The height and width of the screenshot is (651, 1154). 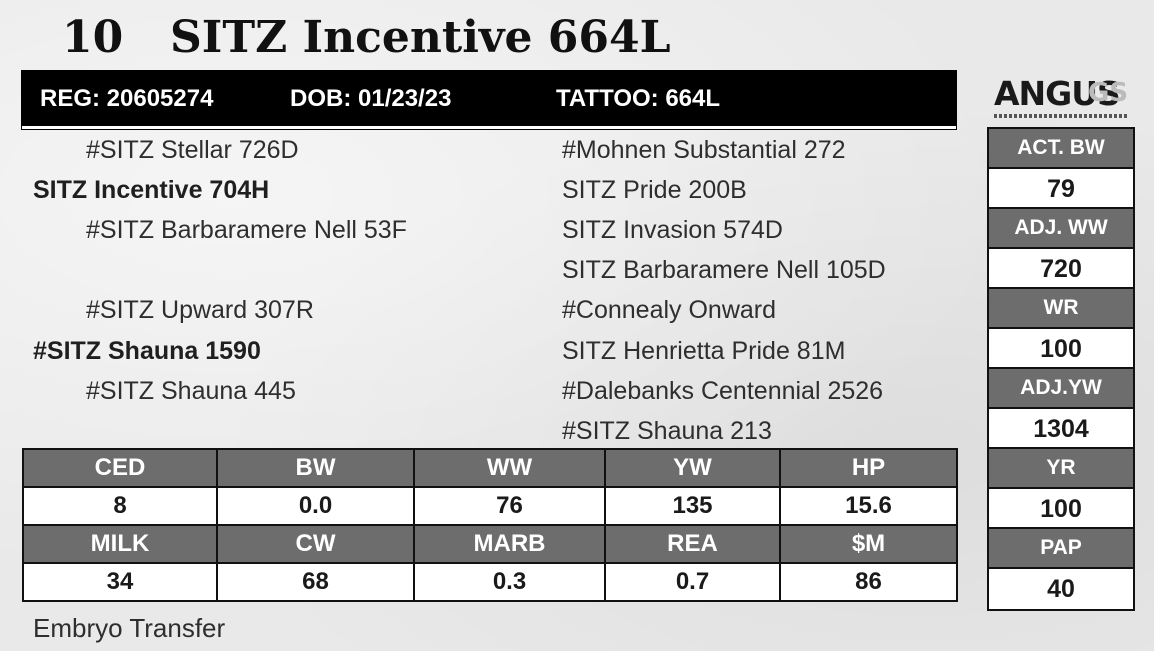 I want to click on epd-value-bw: 0.0, so click(x=315, y=506).